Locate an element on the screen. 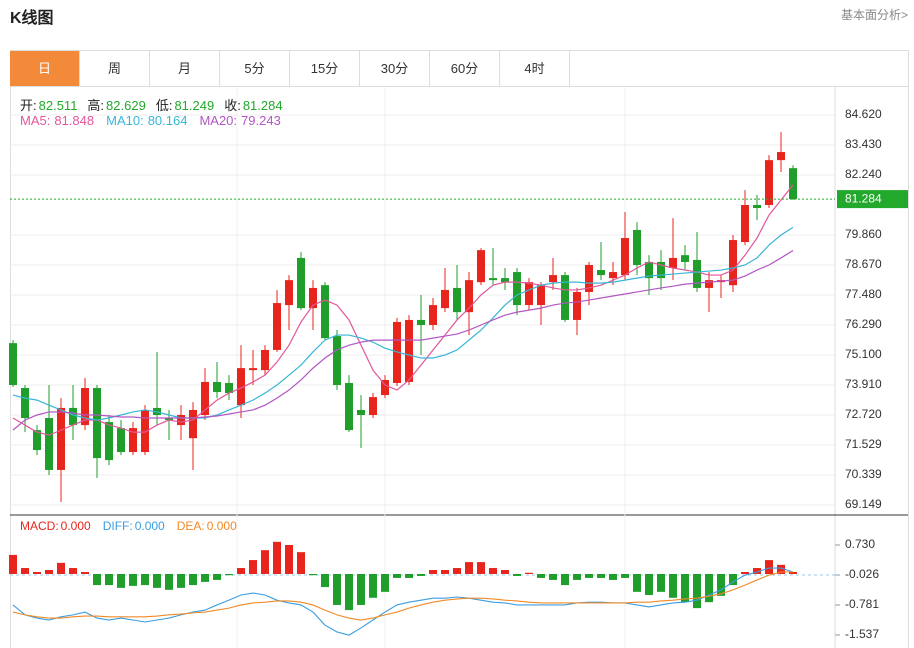 The height and width of the screenshot is (648, 914). y-tick-label: 69.149 is located at coordinates (863, 504).